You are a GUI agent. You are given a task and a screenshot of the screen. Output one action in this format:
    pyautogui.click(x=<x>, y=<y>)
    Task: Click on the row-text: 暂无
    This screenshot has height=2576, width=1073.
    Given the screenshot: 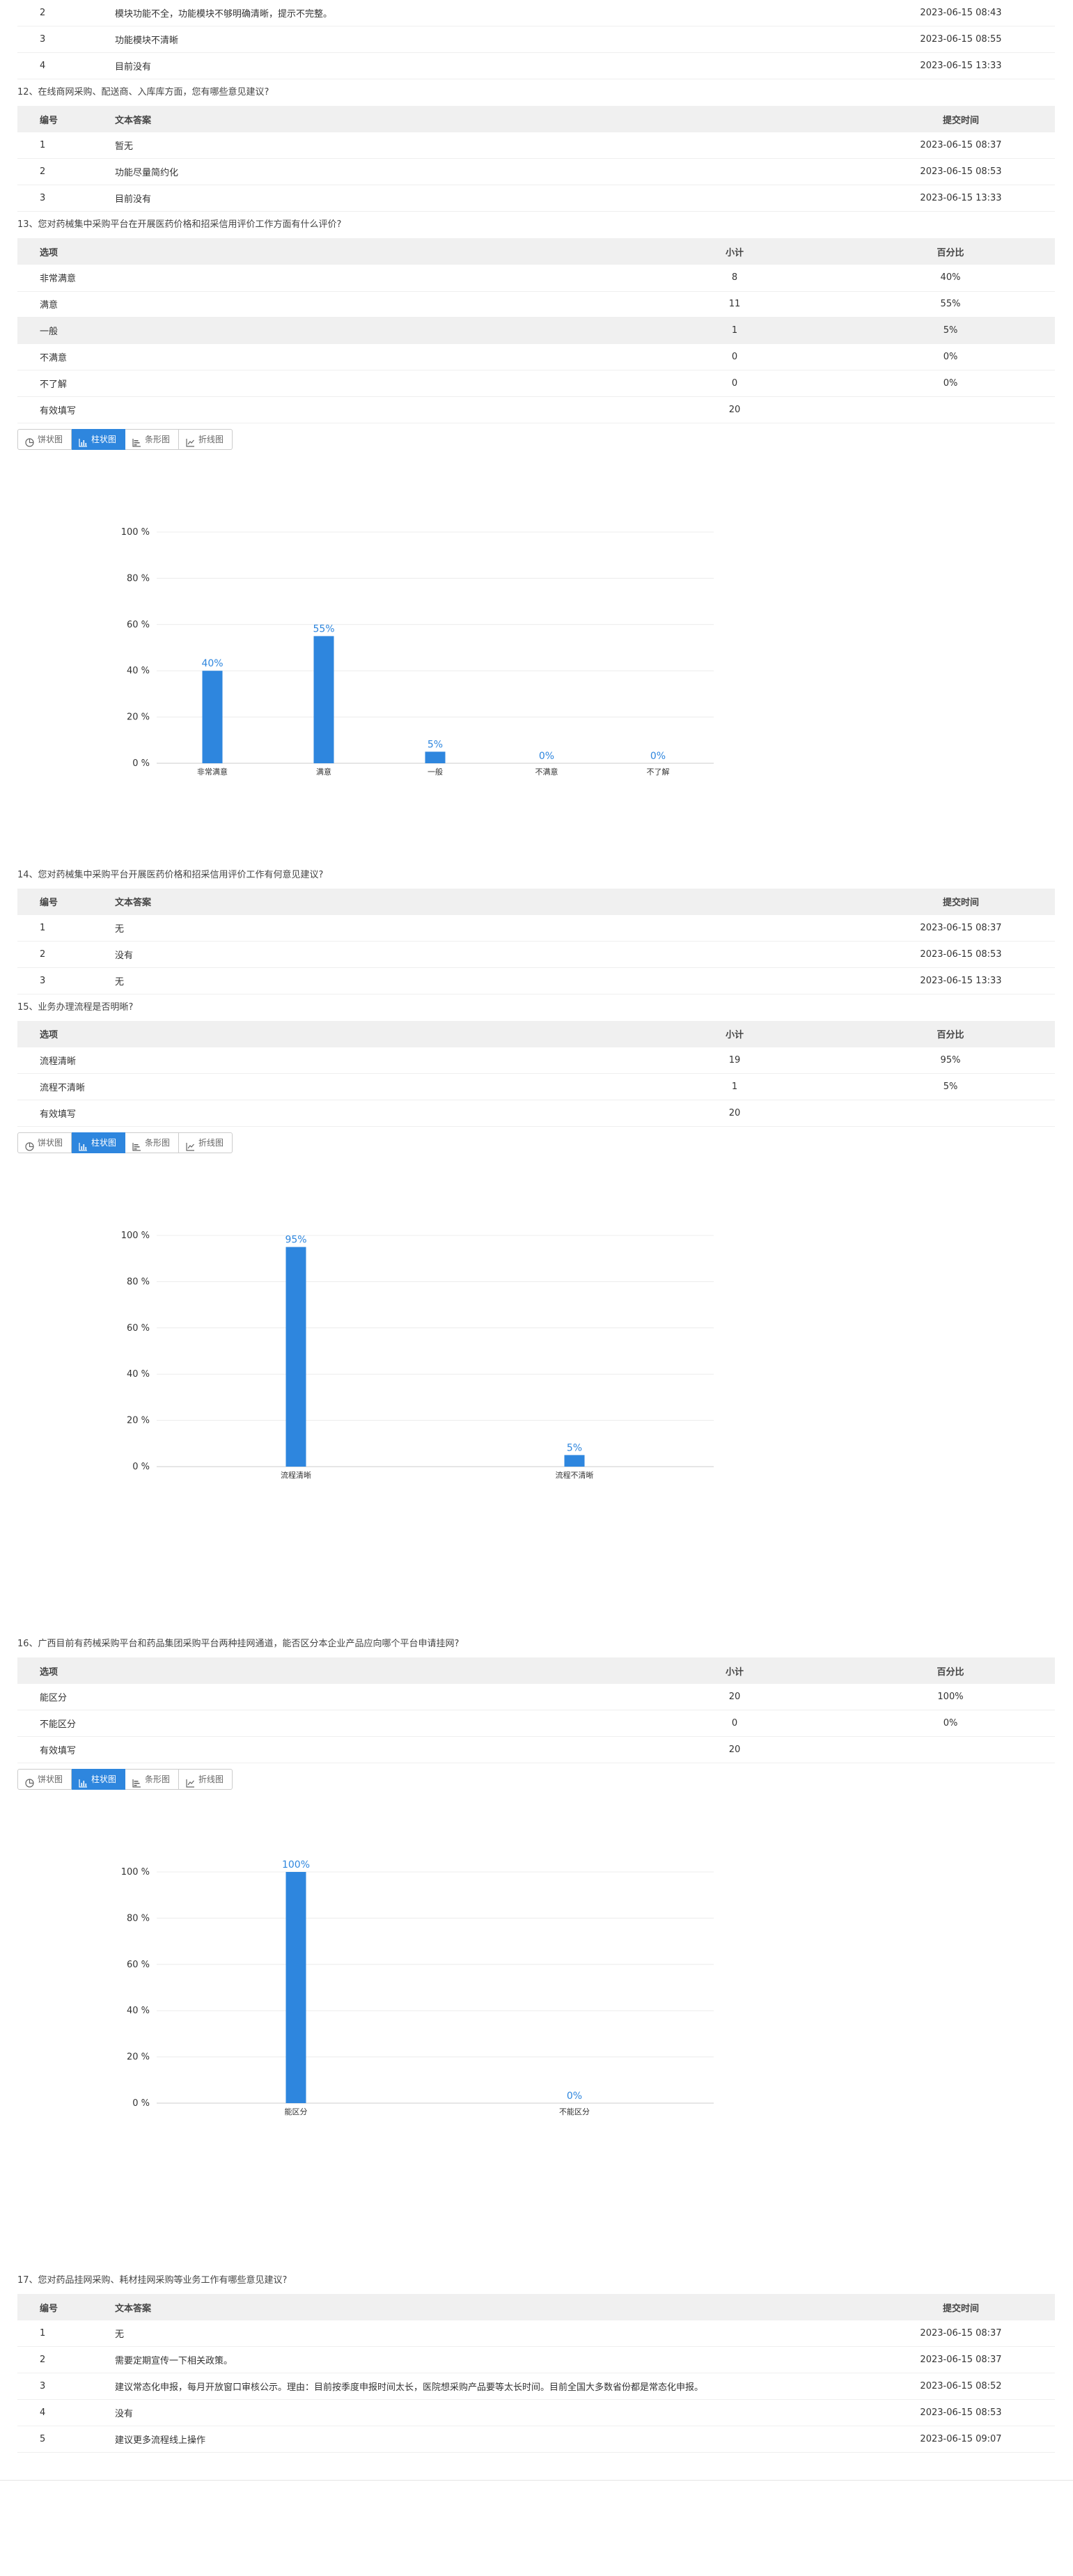 What is the action you would take?
    pyautogui.click(x=491, y=145)
    